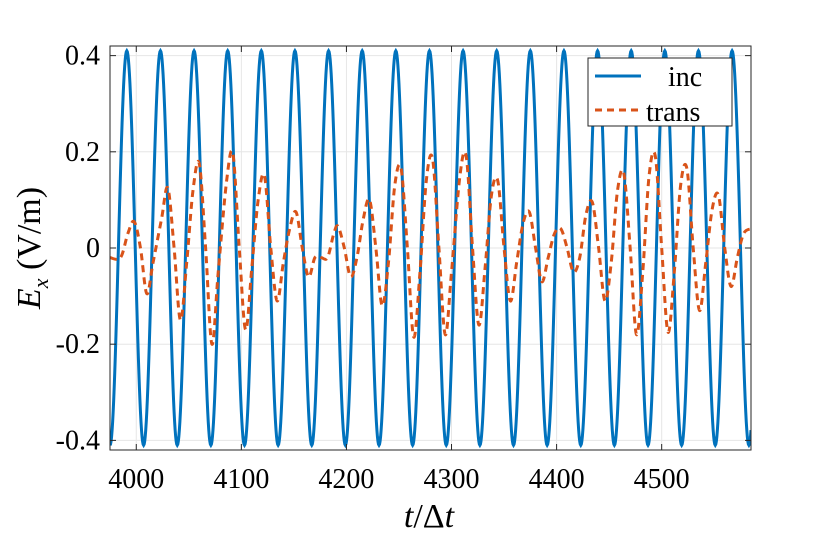 The image size is (831, 537). What do you see at coordinates (136, 479) in the screenshot?
I see `x-tick-label: 4000` at bounding box center [136, 479].